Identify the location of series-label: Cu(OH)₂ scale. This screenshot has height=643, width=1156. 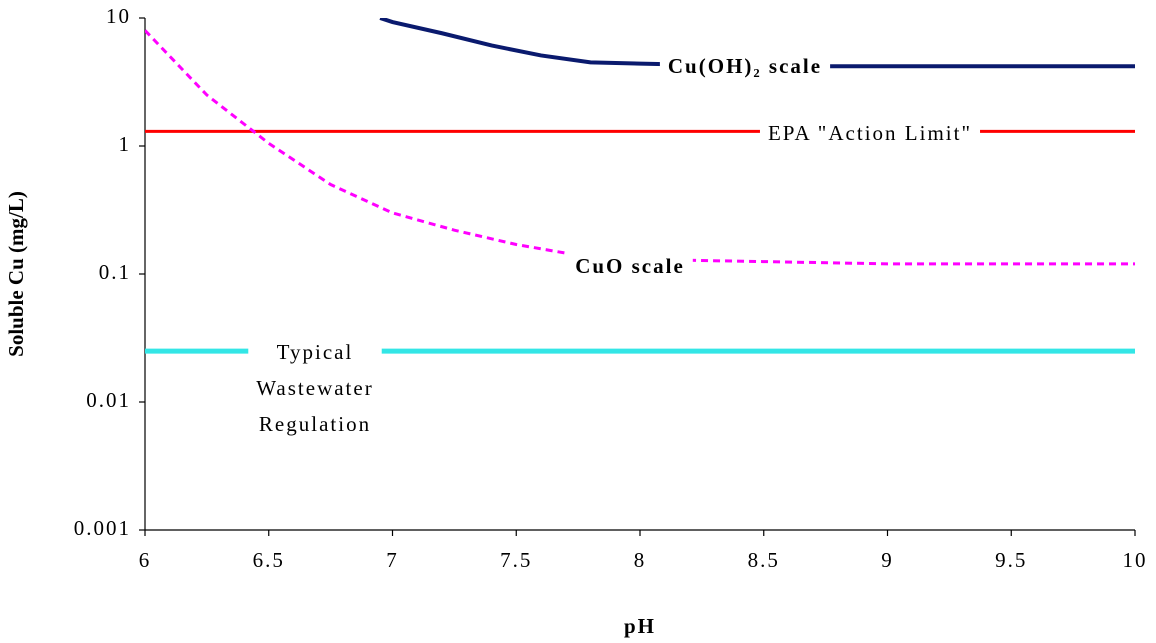
(745, 66).